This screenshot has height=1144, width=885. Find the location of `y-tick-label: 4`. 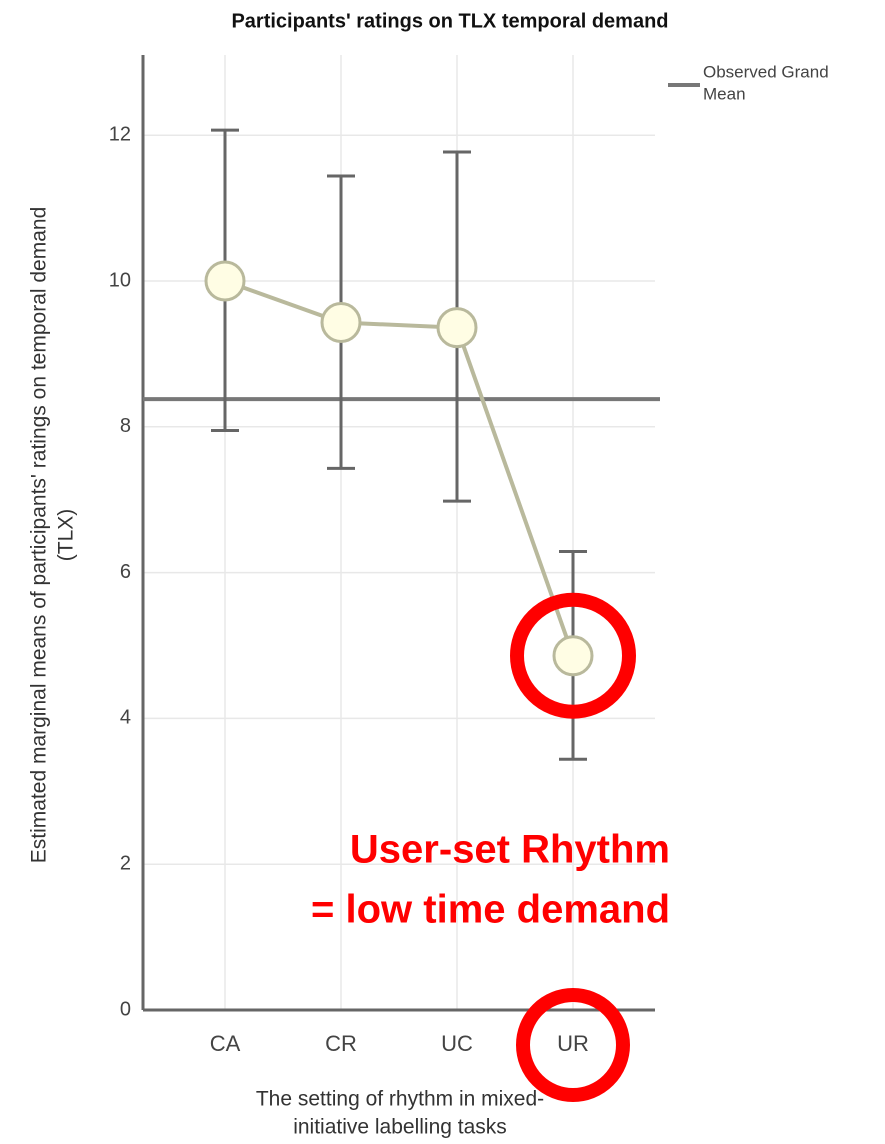

y-tick-label: 4 is located at coordinates (125, 718).